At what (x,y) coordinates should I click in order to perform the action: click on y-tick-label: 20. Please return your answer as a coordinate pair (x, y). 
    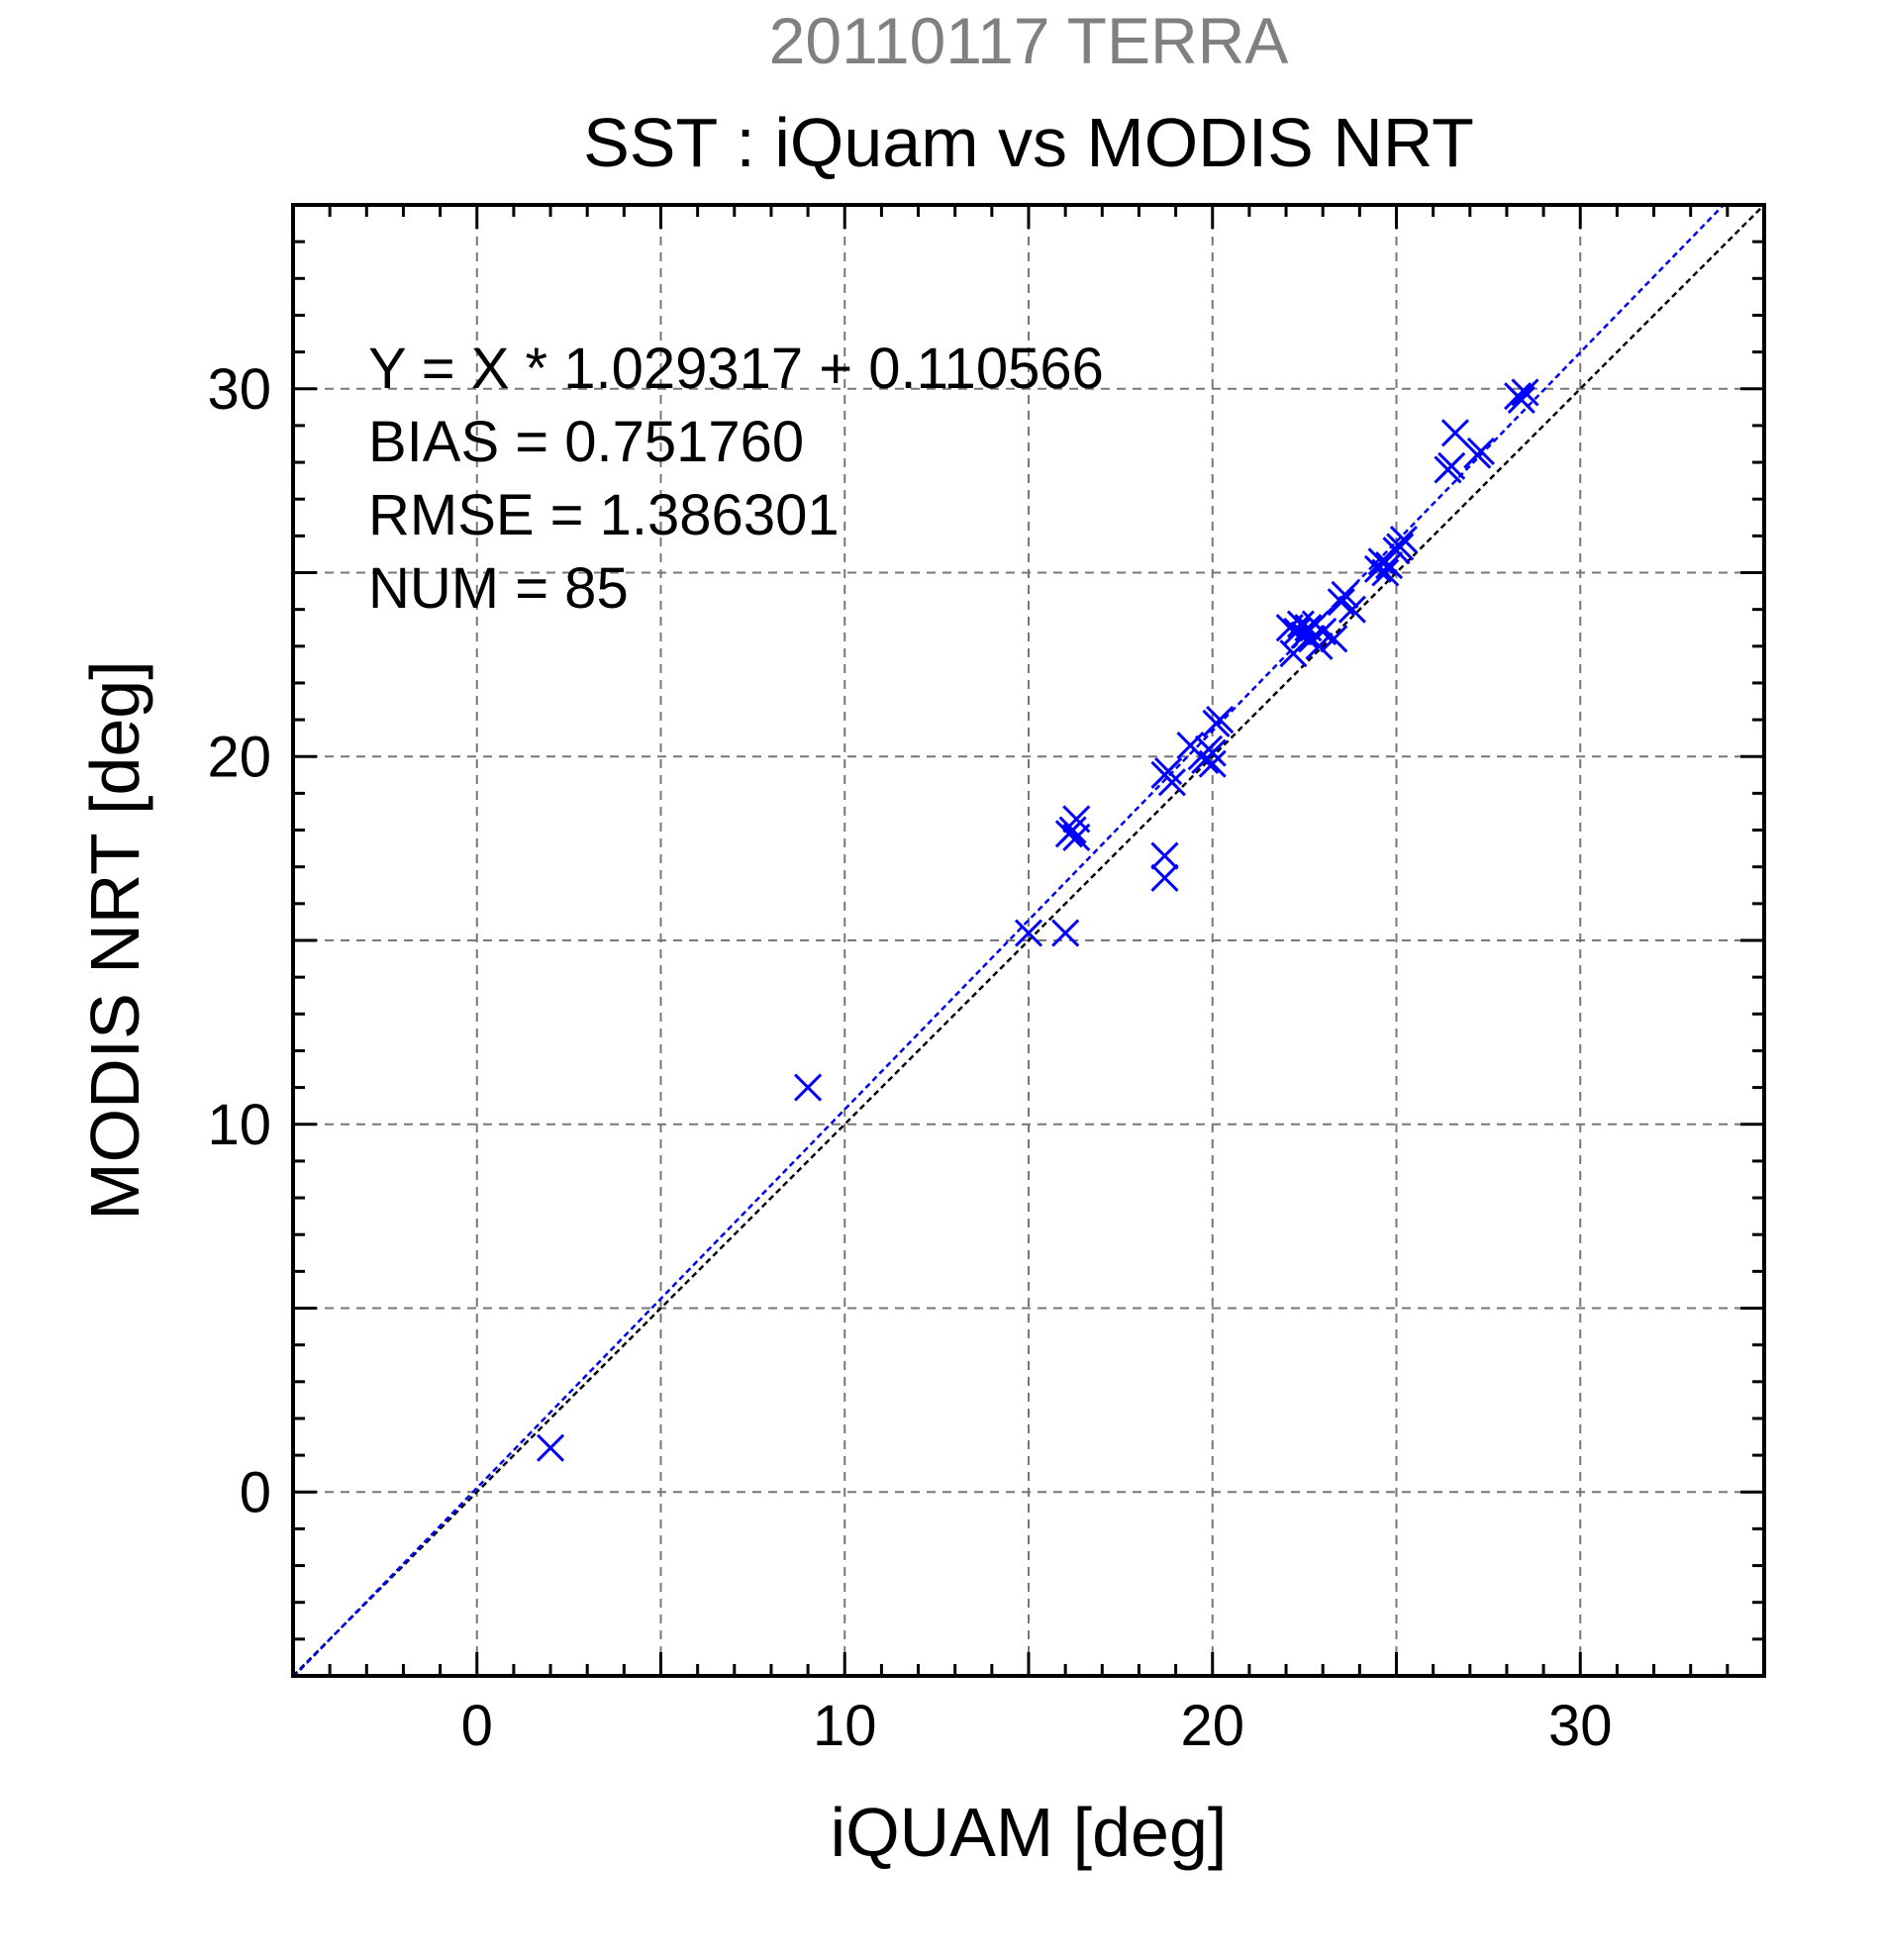
    Looking at the image, I should click on (239, 757).